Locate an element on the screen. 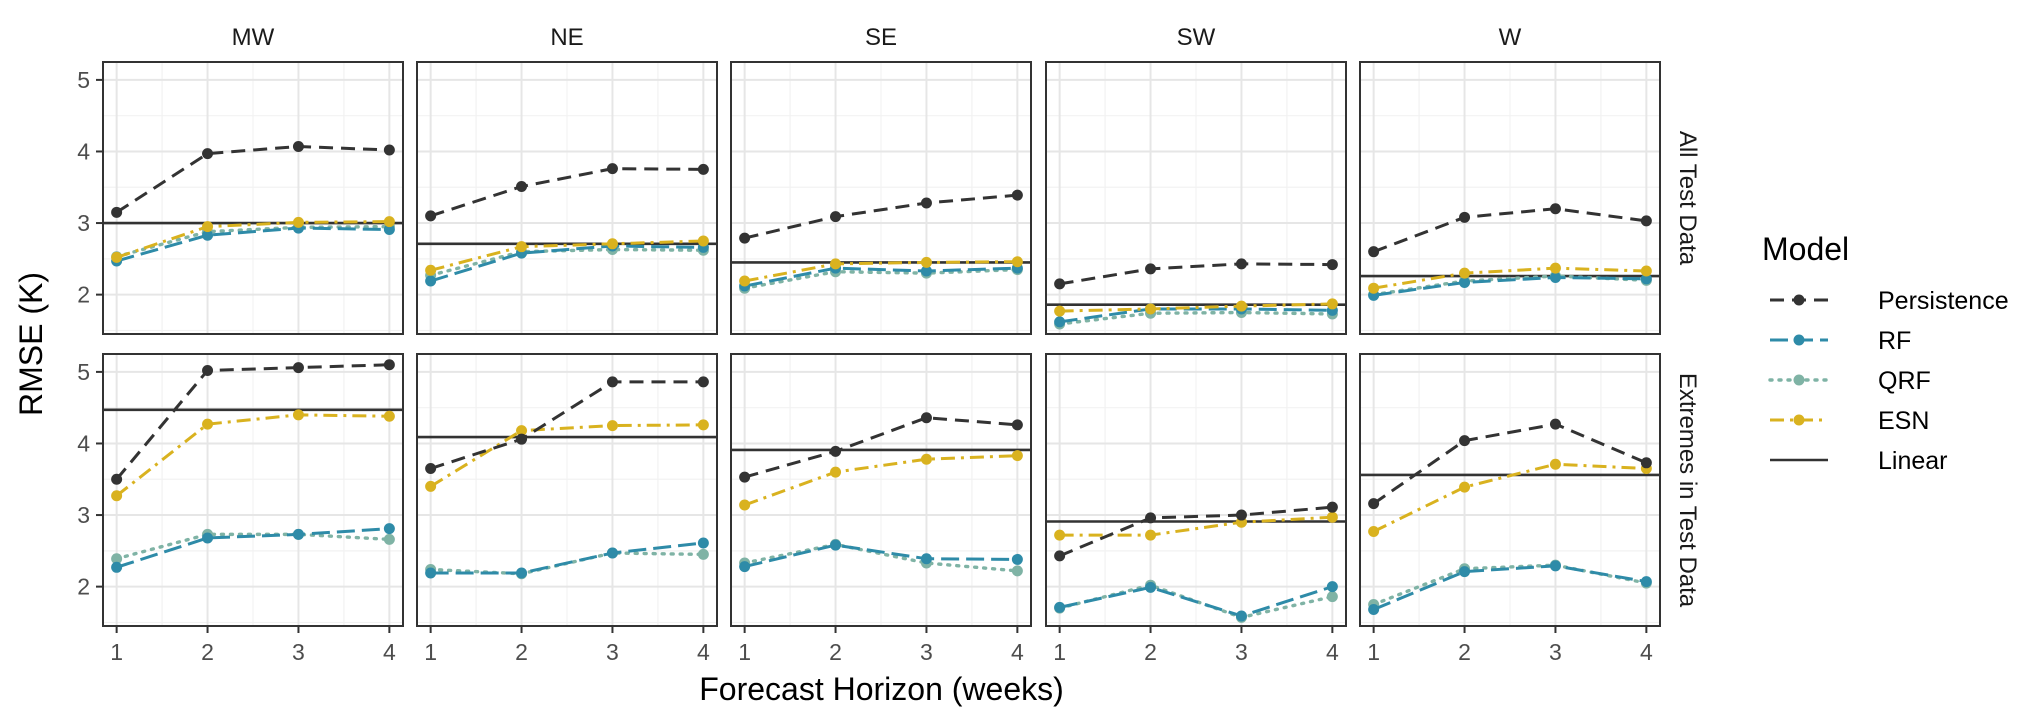 Image resolution: width=2030 pixels, height=720 pixels. panel-sw-all: SW is located at coordinates (1196, 179).